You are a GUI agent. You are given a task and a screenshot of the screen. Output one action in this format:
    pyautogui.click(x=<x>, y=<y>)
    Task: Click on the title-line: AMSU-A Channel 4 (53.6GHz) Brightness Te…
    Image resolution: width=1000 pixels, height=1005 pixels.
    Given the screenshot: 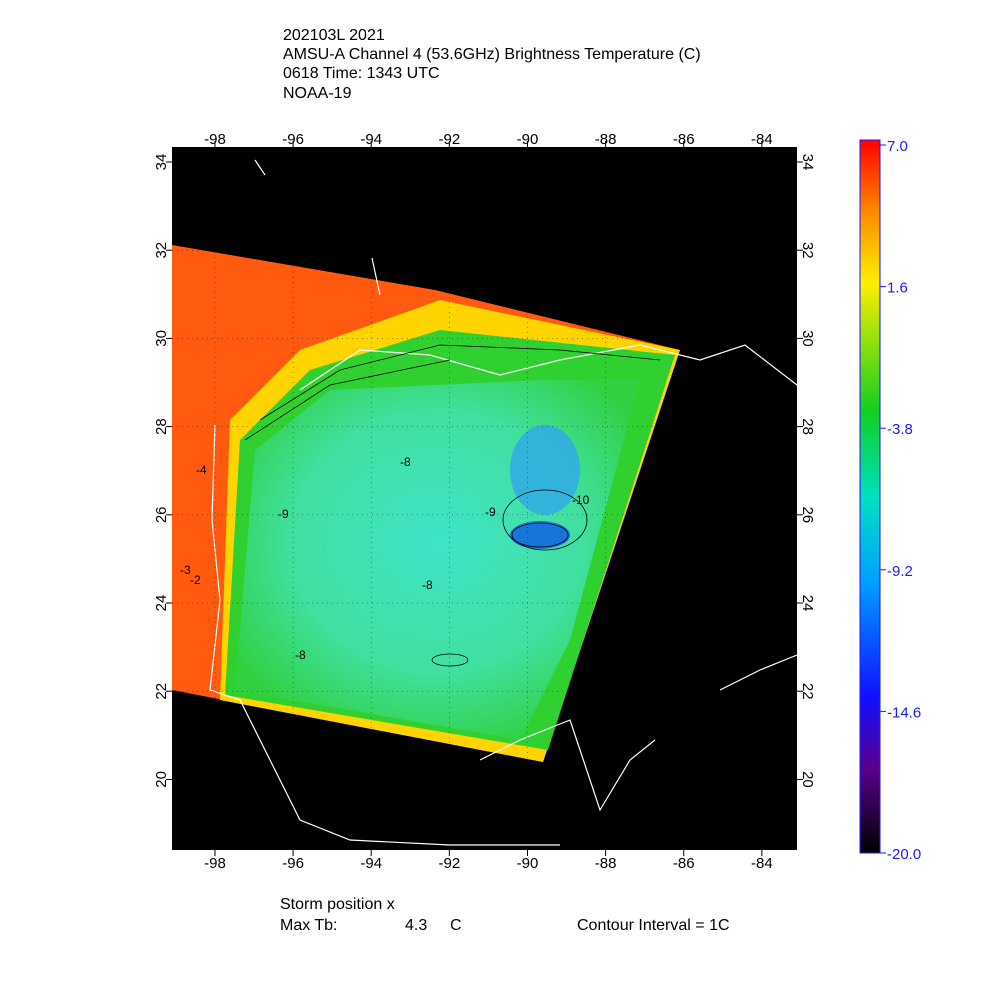 What is the action you would take?
    pyautogui.click(x=492, y=54)
    